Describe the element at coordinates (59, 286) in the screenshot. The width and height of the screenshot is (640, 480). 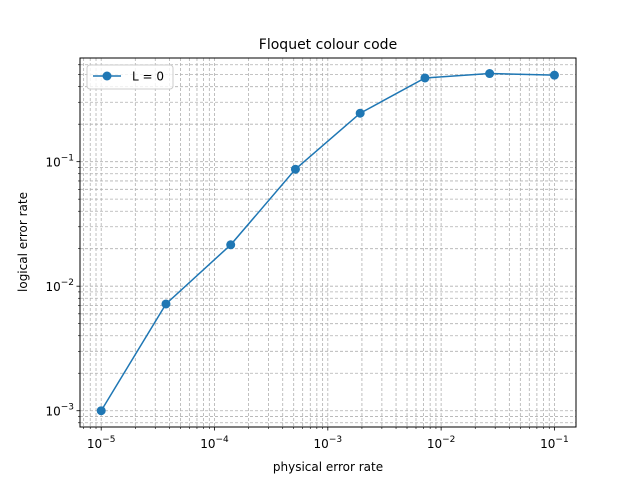
I see `y-tick-label: 10⁻²` at that location.